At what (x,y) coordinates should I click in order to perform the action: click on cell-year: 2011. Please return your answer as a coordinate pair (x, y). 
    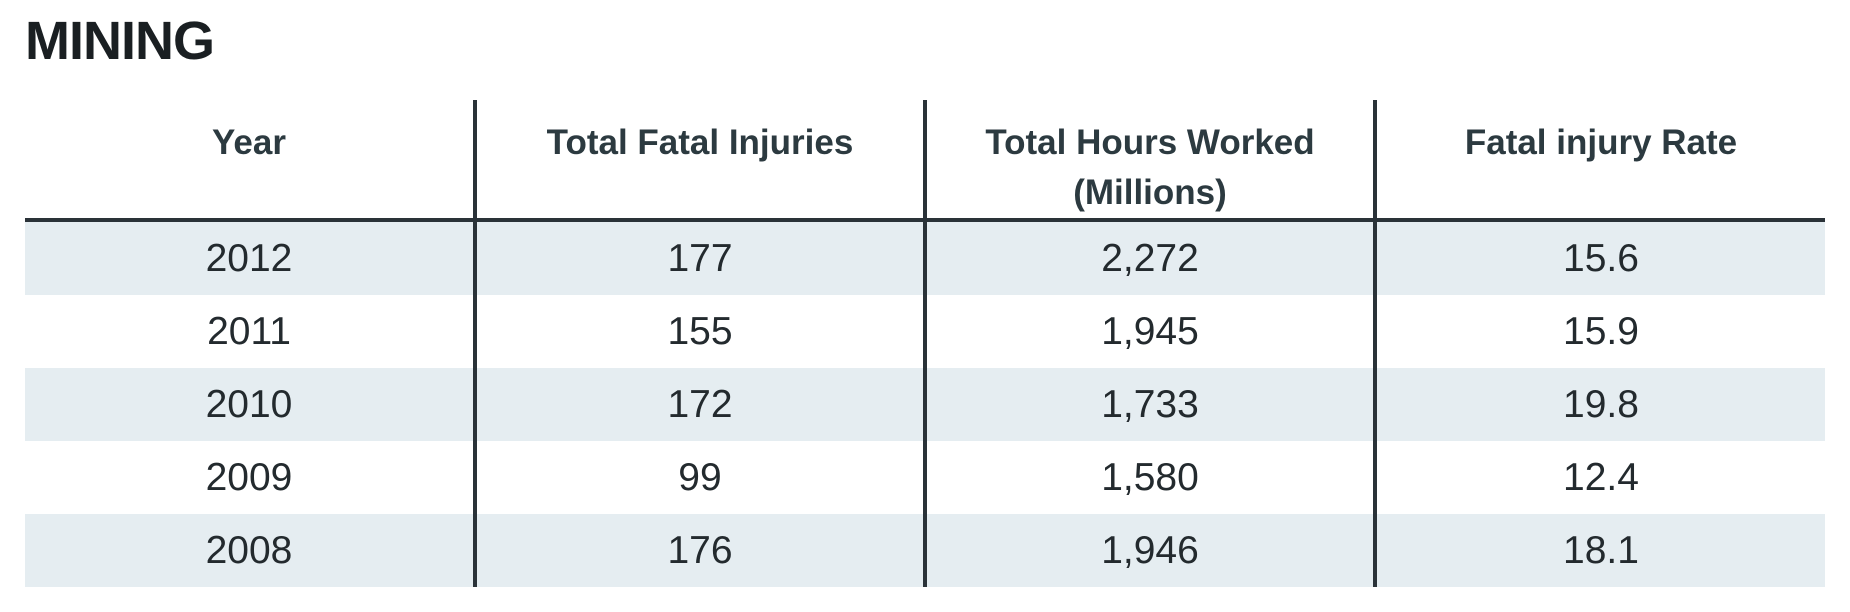
    Looking at the image, I should click on (250, 331).